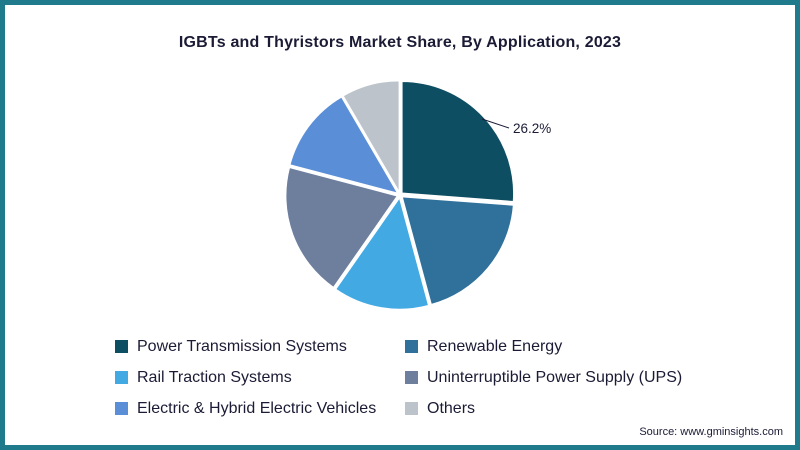 The height and width of the screenshot is (450, 800). I want to click on pie-slice-electric-hybrid-electric-vehicles, so click(344, 145).